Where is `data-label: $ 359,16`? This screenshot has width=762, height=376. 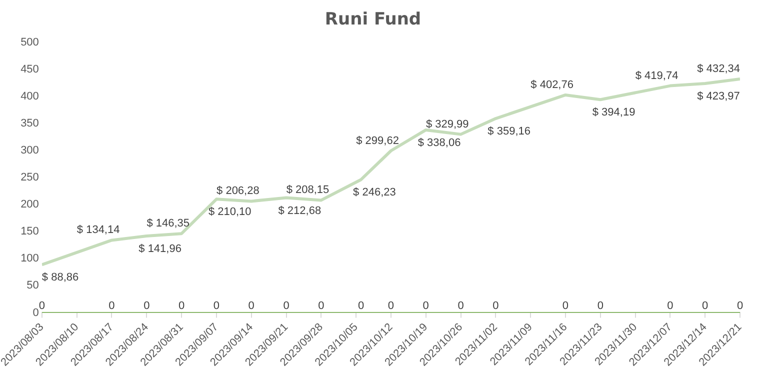
data-label: $ 359,16 is located at coordinates (509, 132).